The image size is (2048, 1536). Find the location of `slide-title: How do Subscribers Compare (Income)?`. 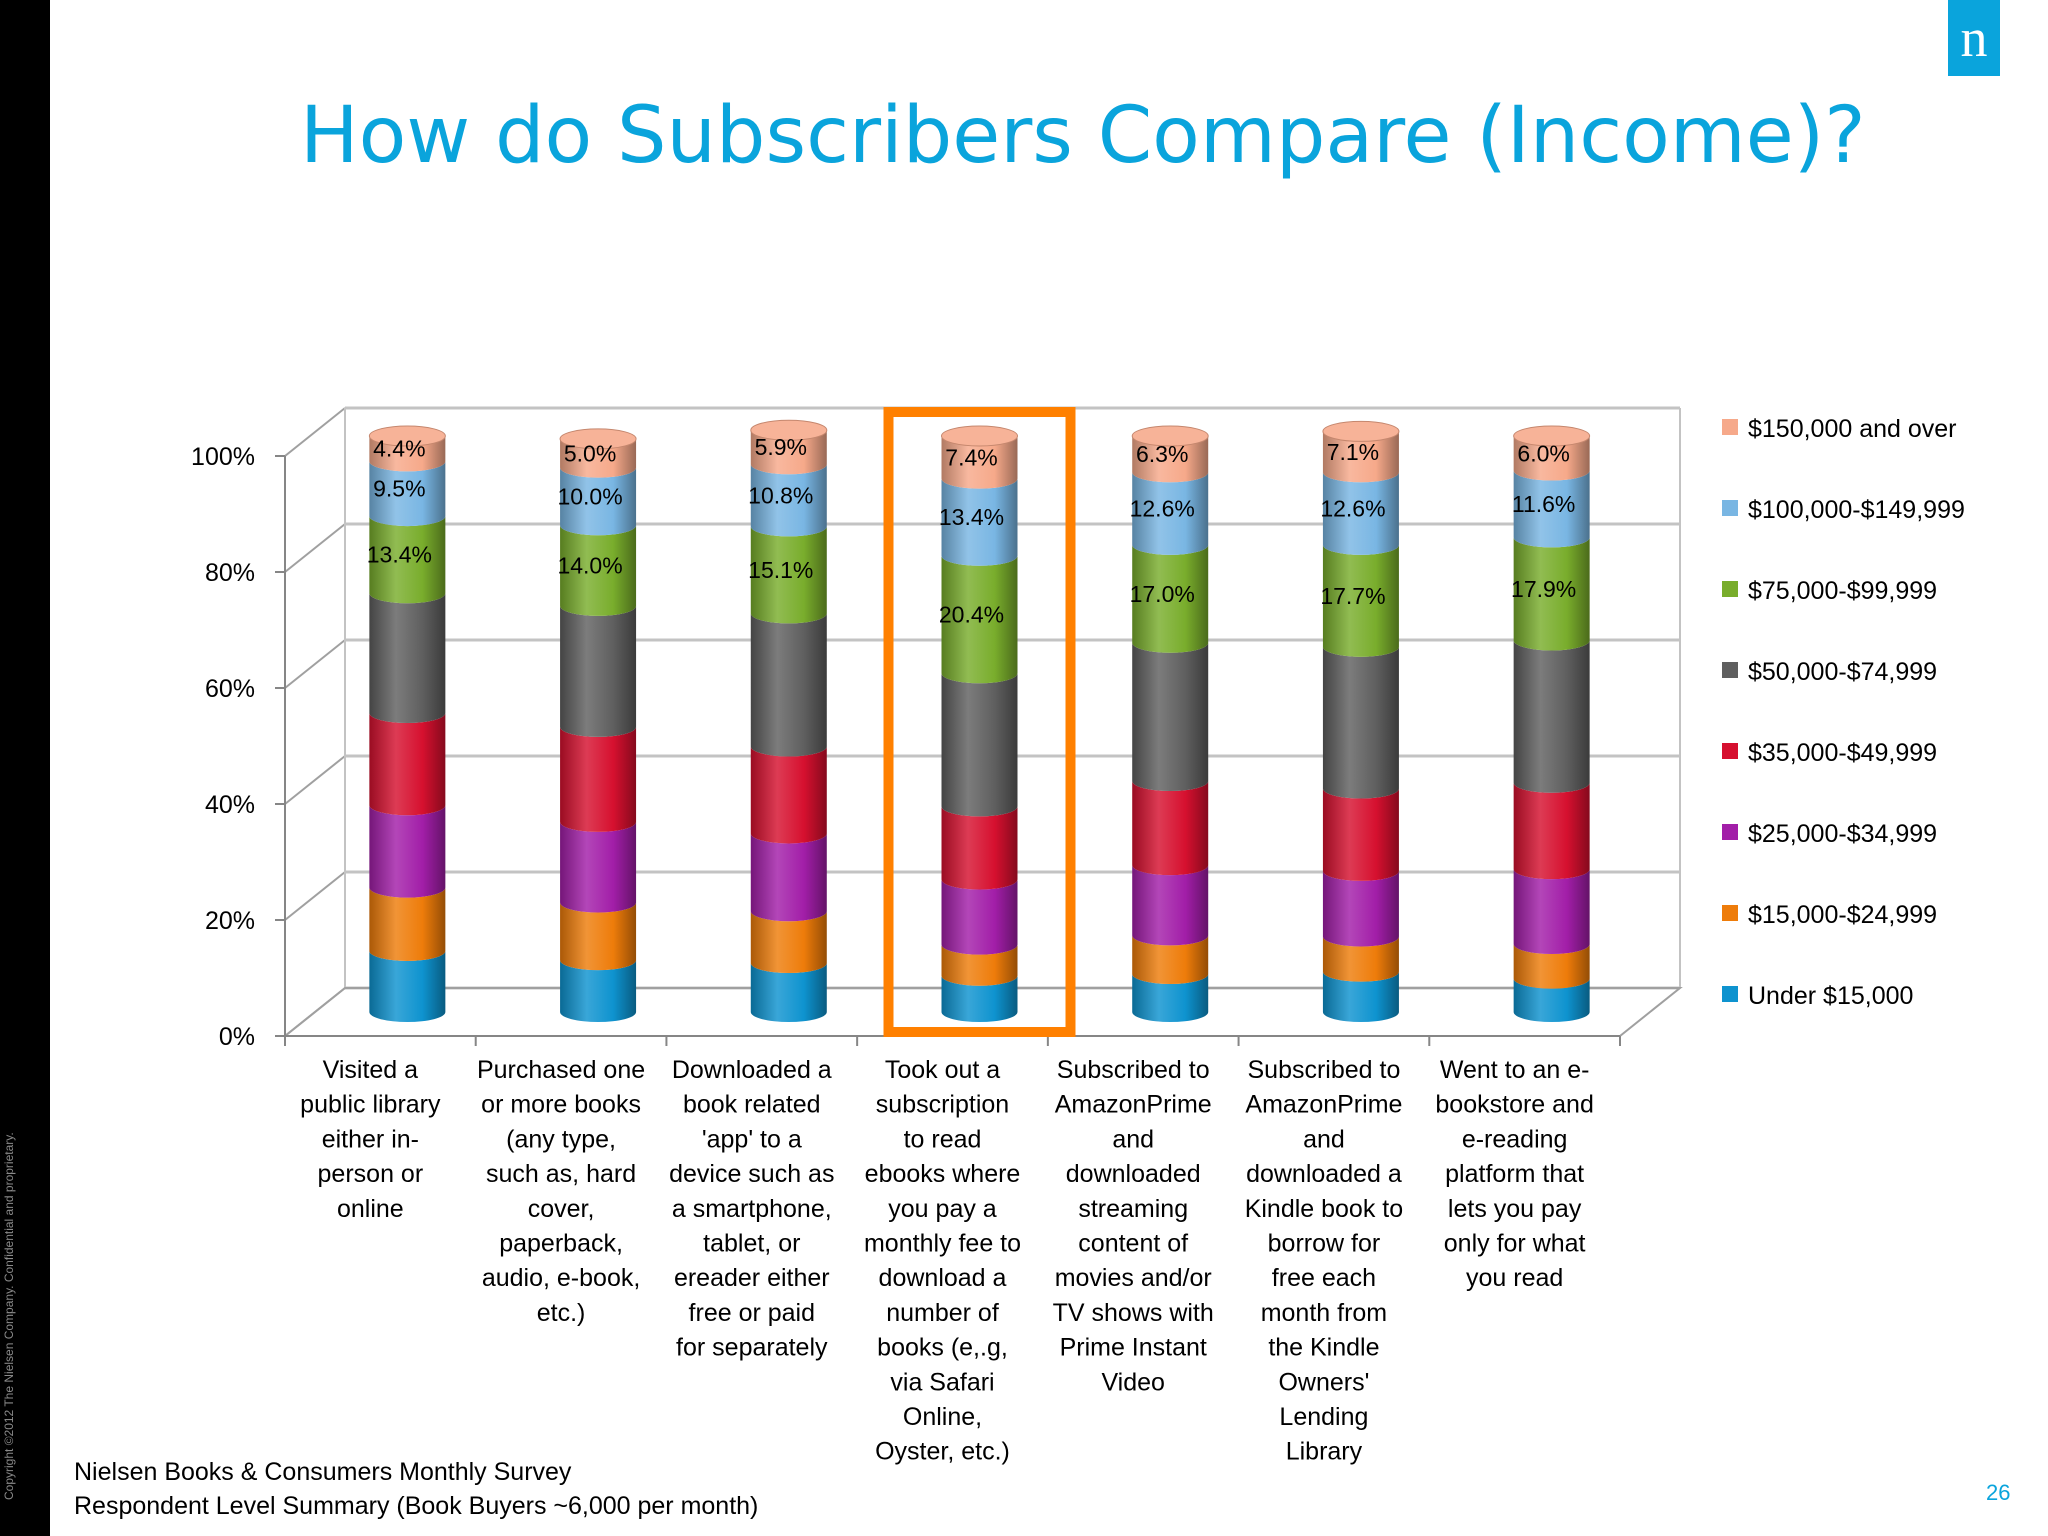

slide-title: How do Subscribers Compare (Income)? is located at coordinates (1083, 136).